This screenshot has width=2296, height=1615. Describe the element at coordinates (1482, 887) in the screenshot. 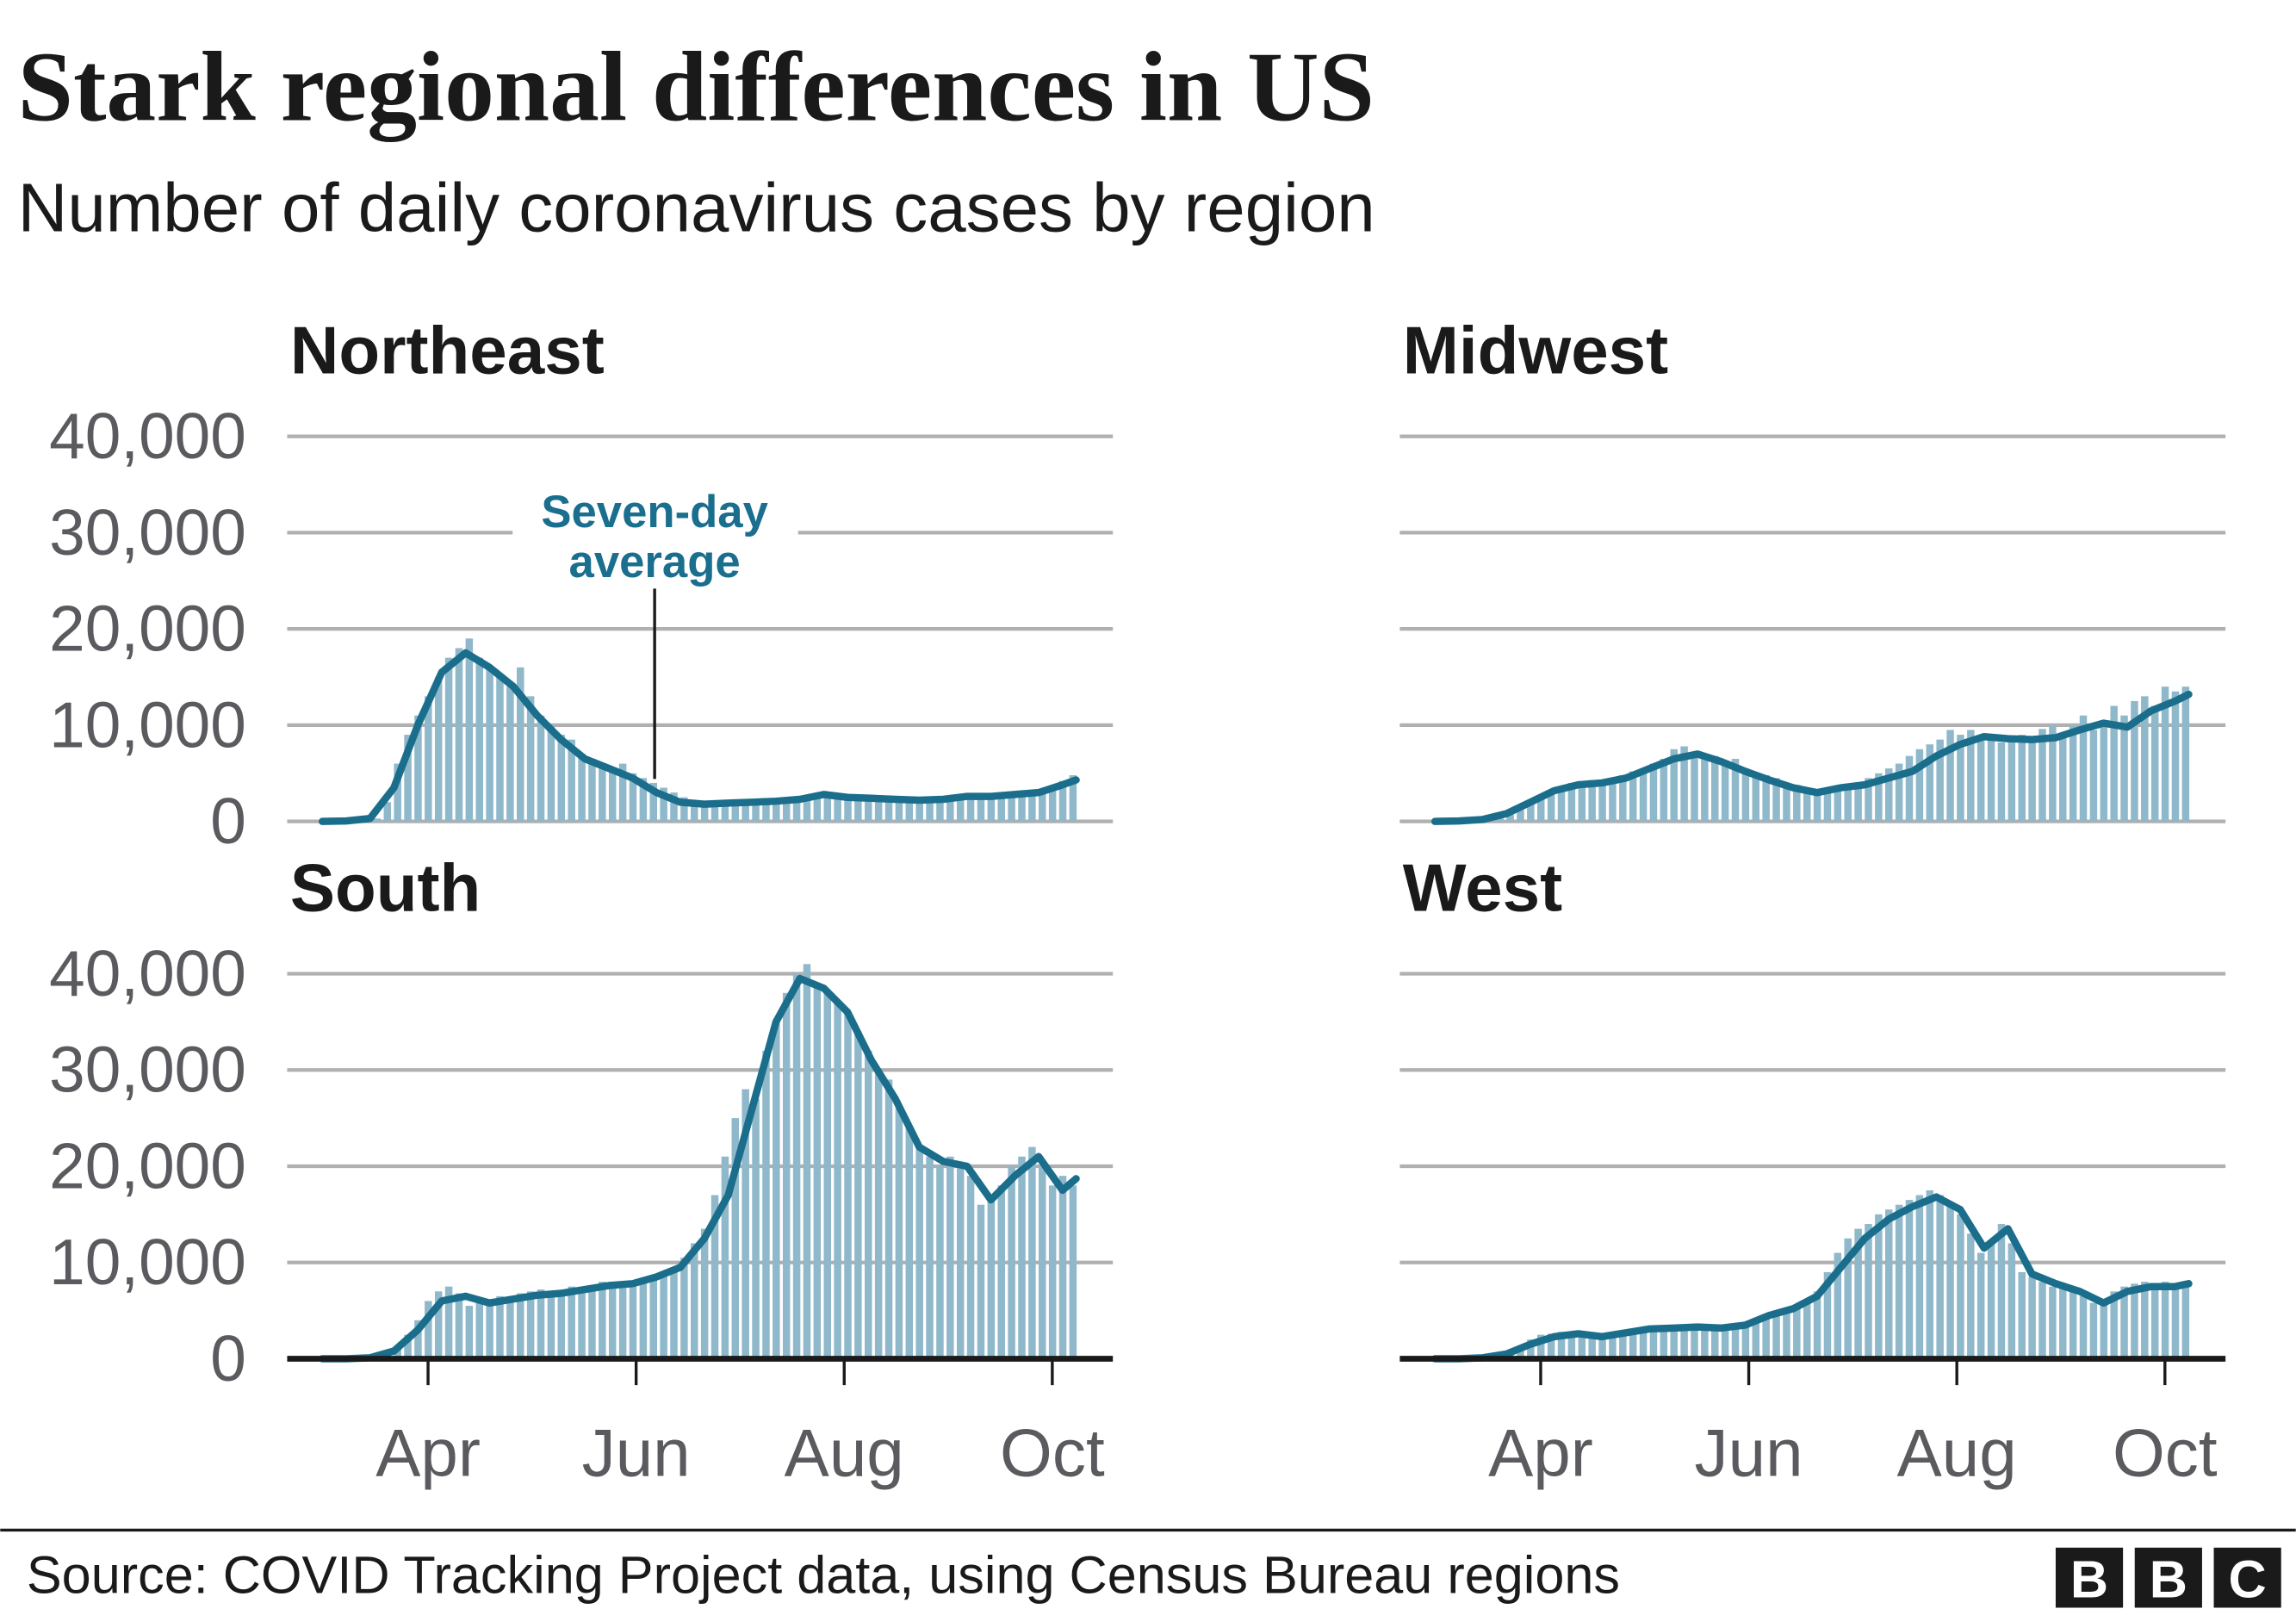

I see `region-title: West` at that location.